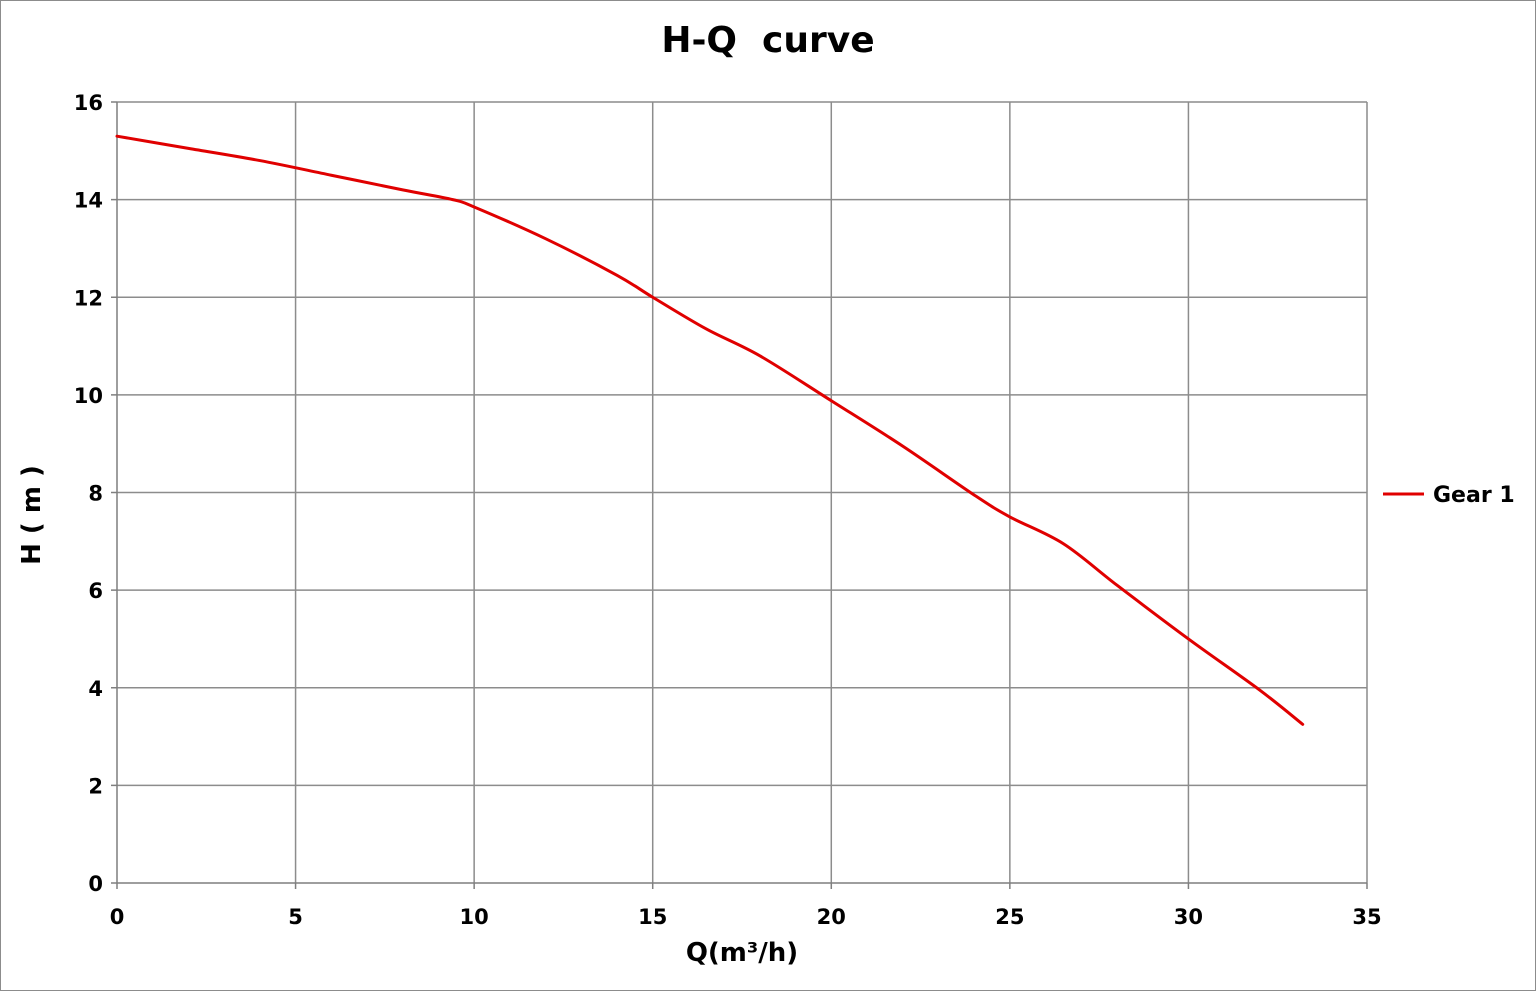 The image size is (1536, 991). I want to click on y-tick-label: 6, so click(95, 591).